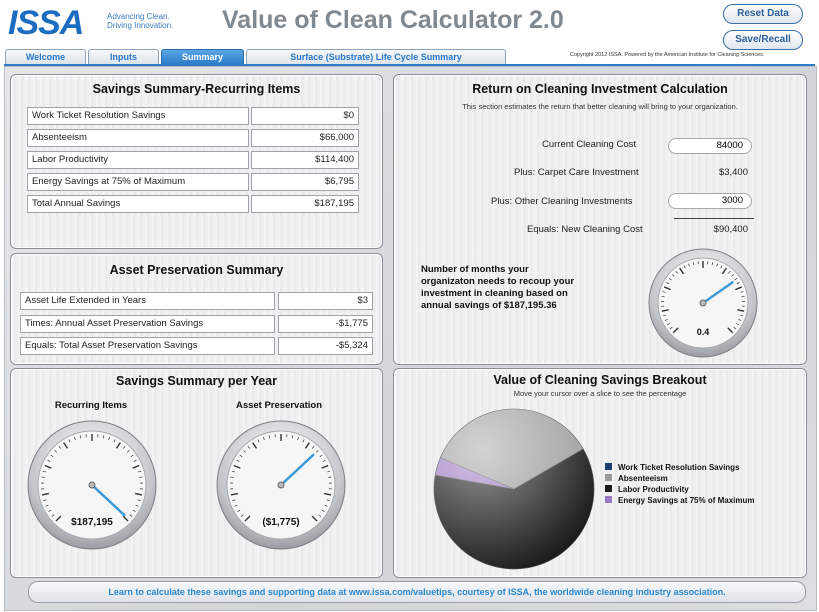  What do you see at coordinates (717, 293) in the screenshot?
I see `gauge-needle` at bounding box center [717, 293].